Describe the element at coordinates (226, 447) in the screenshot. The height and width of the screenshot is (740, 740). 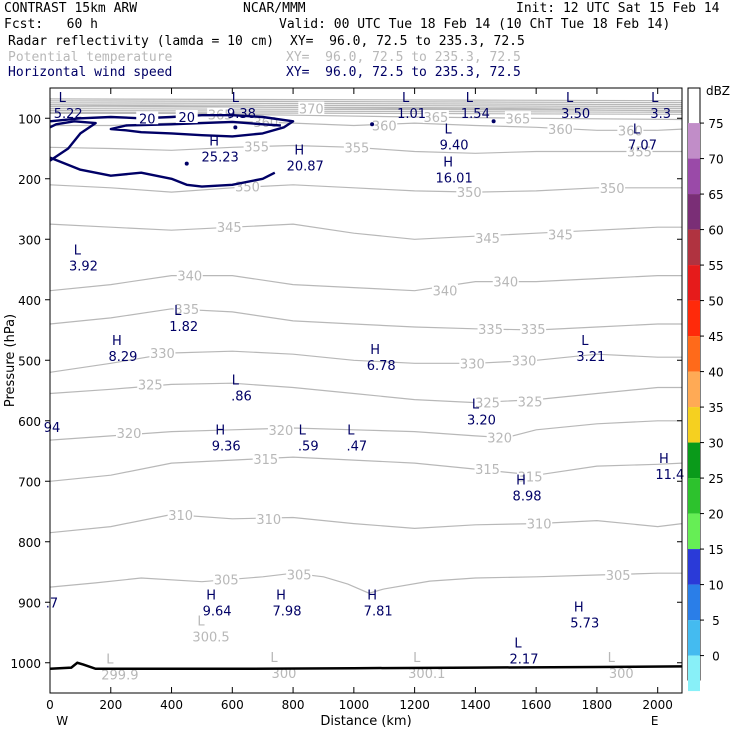
I see `wind-extremum-value: 9.36` at that location.